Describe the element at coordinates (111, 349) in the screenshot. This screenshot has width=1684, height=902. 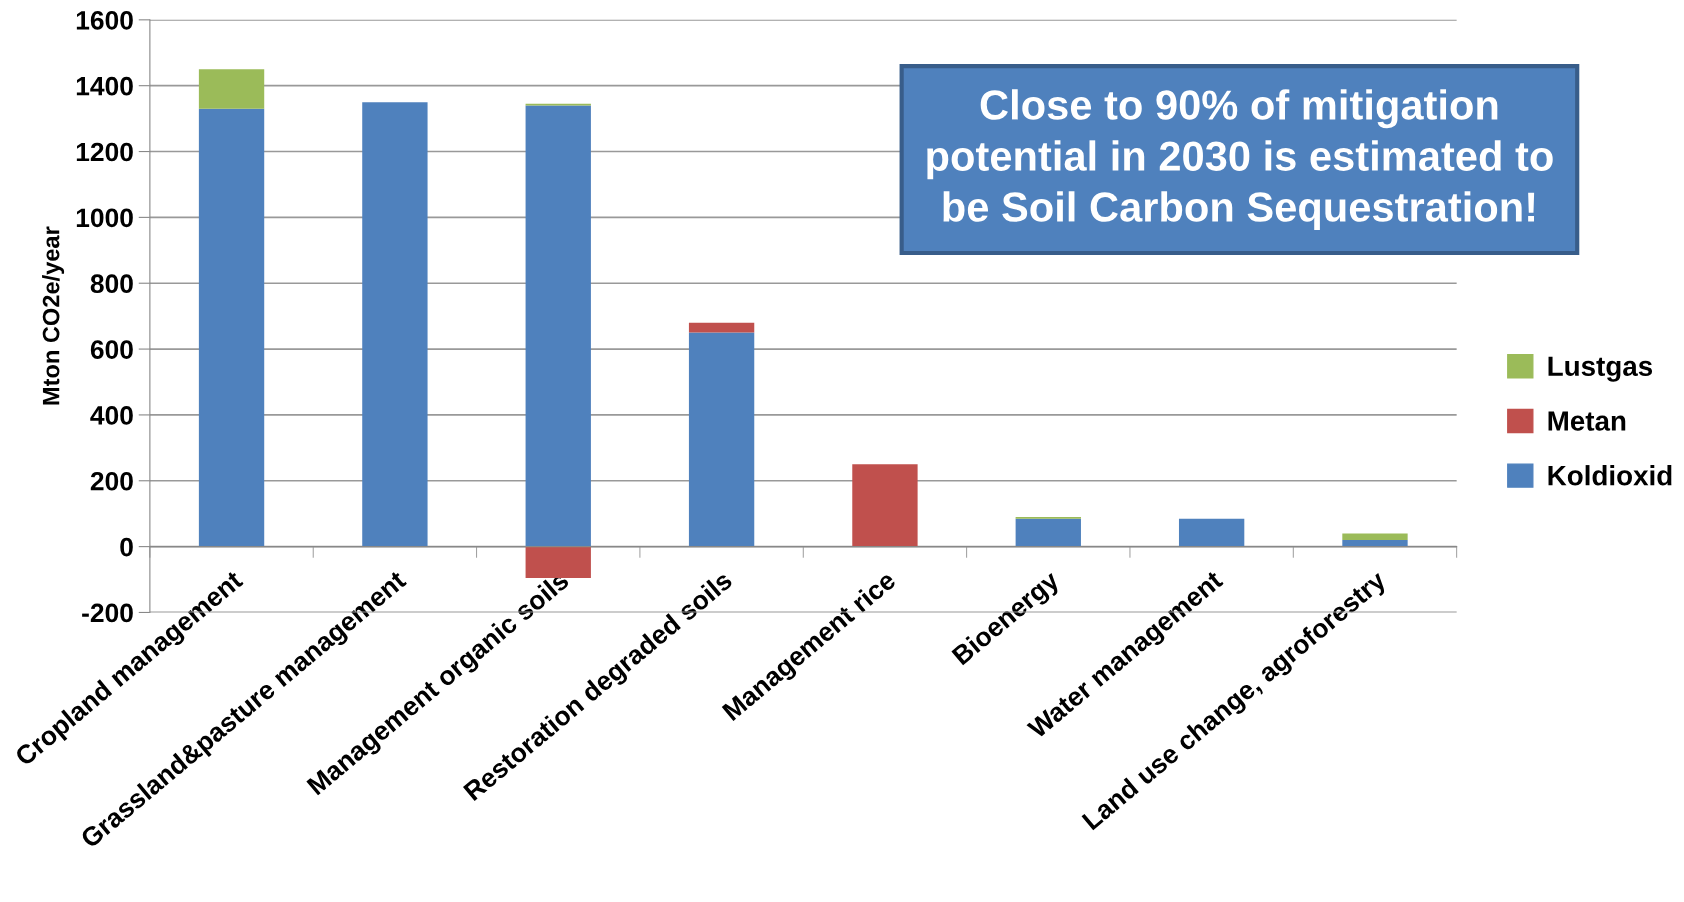
I see `y-tick-label: 600` at that location.